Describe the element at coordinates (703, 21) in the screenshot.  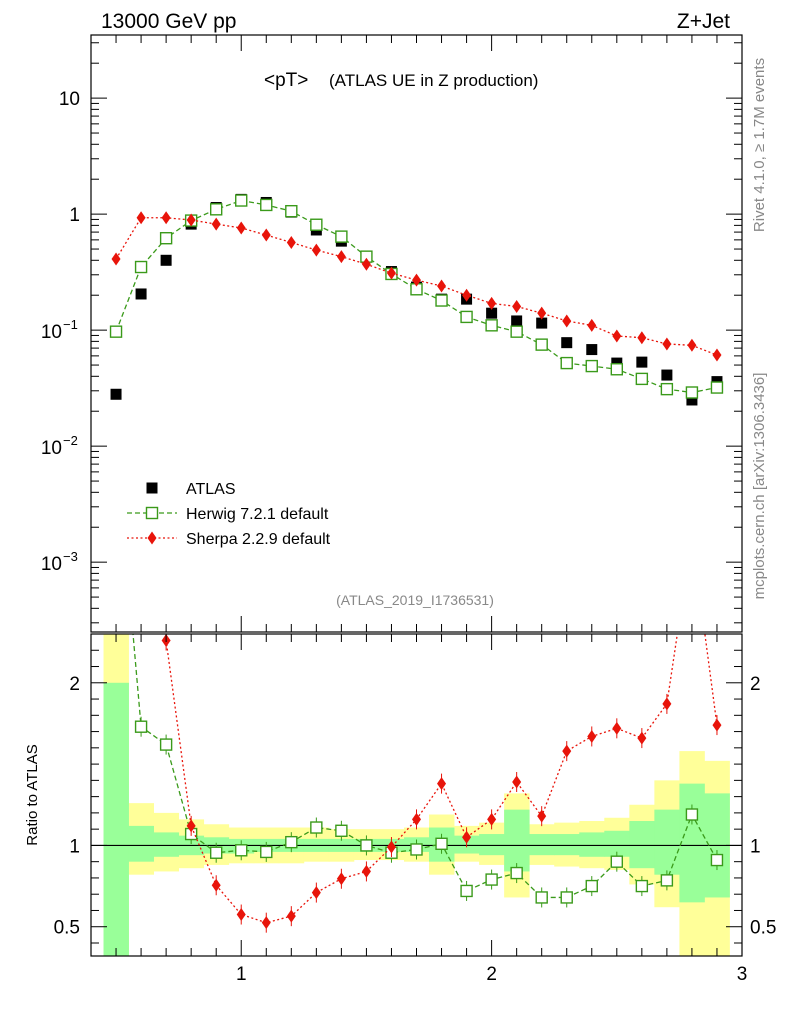
I see `header-final-state: Z+Jet` at that location.